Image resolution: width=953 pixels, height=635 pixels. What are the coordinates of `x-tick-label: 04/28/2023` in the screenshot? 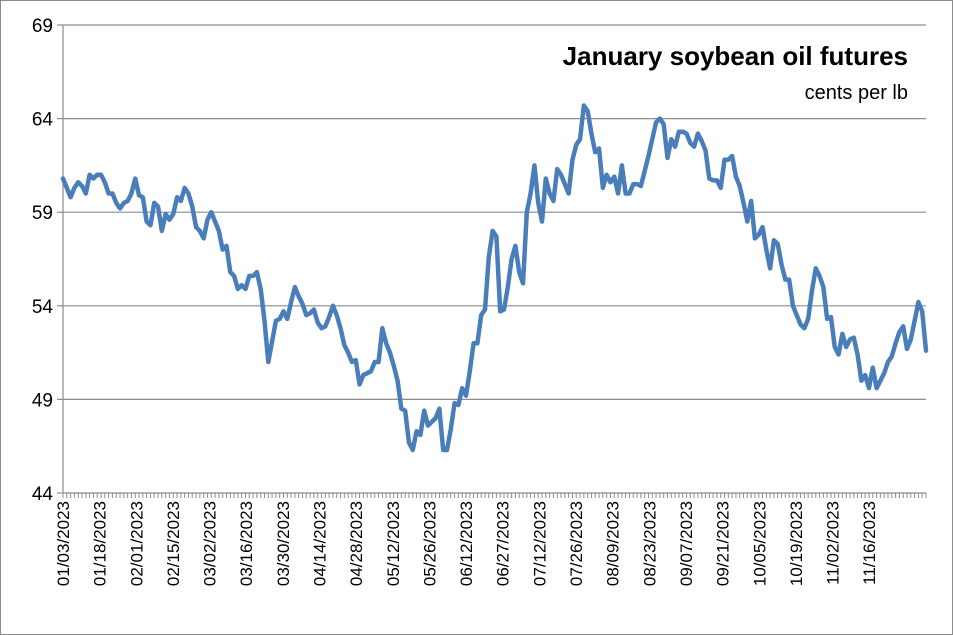 It's located at (356, 543).